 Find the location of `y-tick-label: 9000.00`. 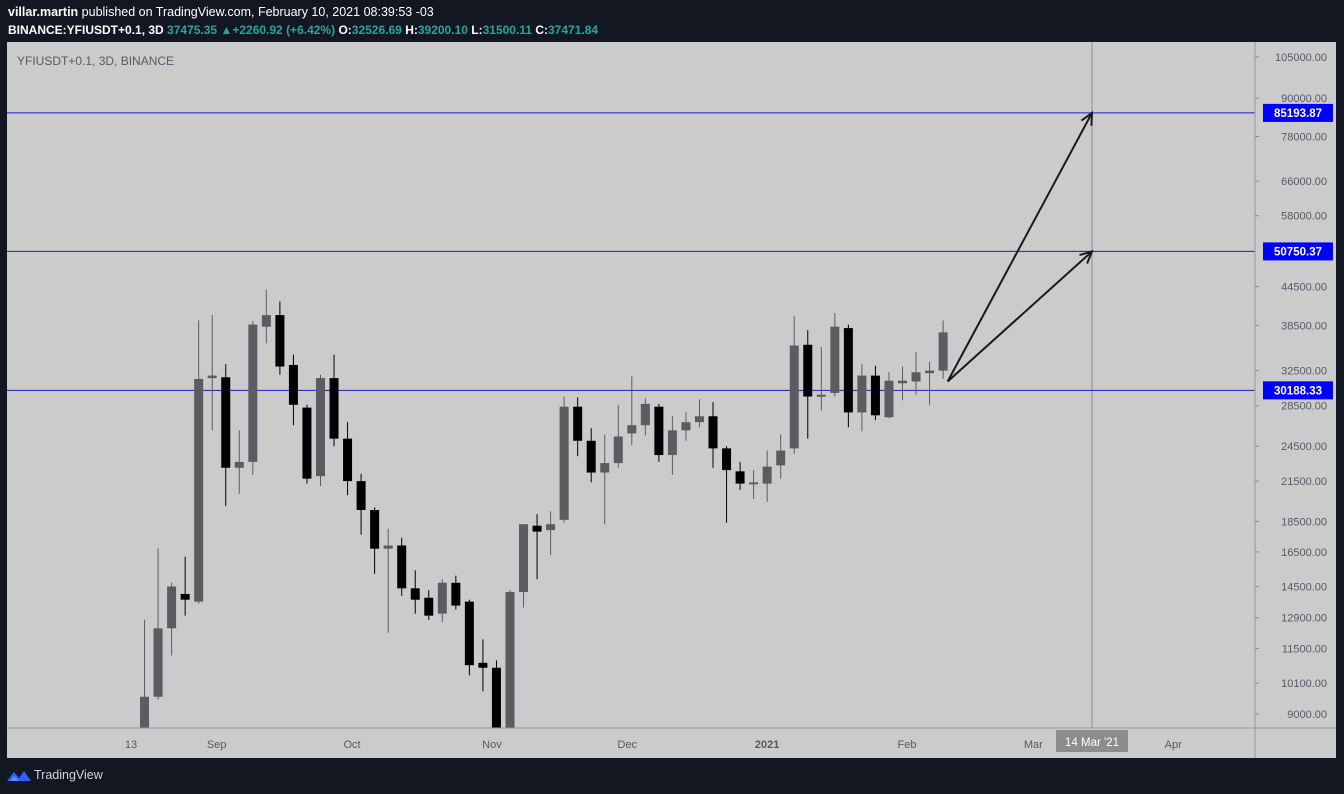

y-tick-label: 9000.00 is located at coordinates (1307, 715).